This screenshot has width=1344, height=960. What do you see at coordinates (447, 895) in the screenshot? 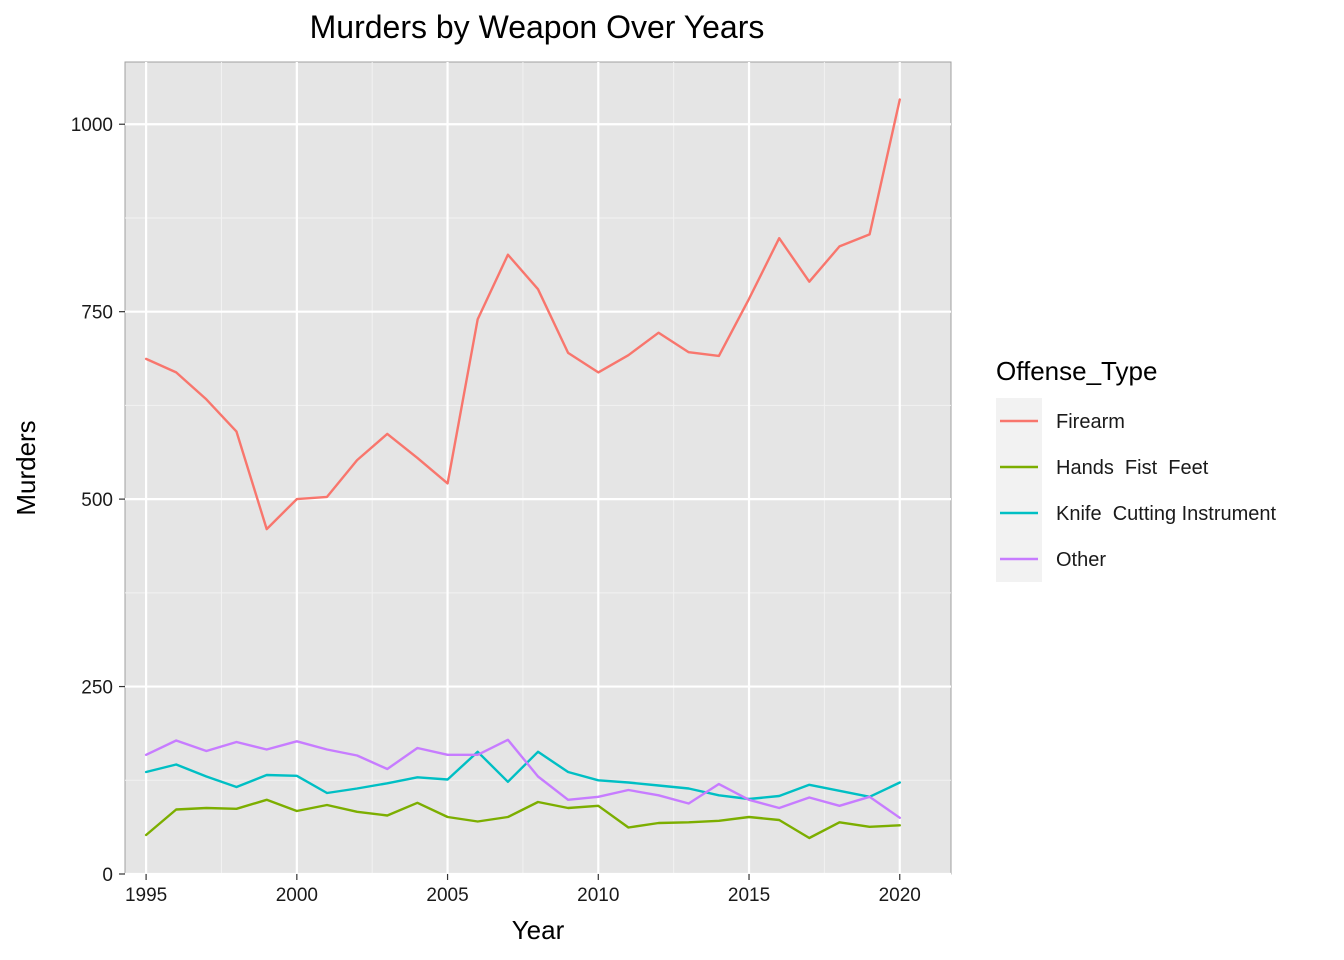
I see `x-tick-label: 2005` at bounding box center [447, 895].